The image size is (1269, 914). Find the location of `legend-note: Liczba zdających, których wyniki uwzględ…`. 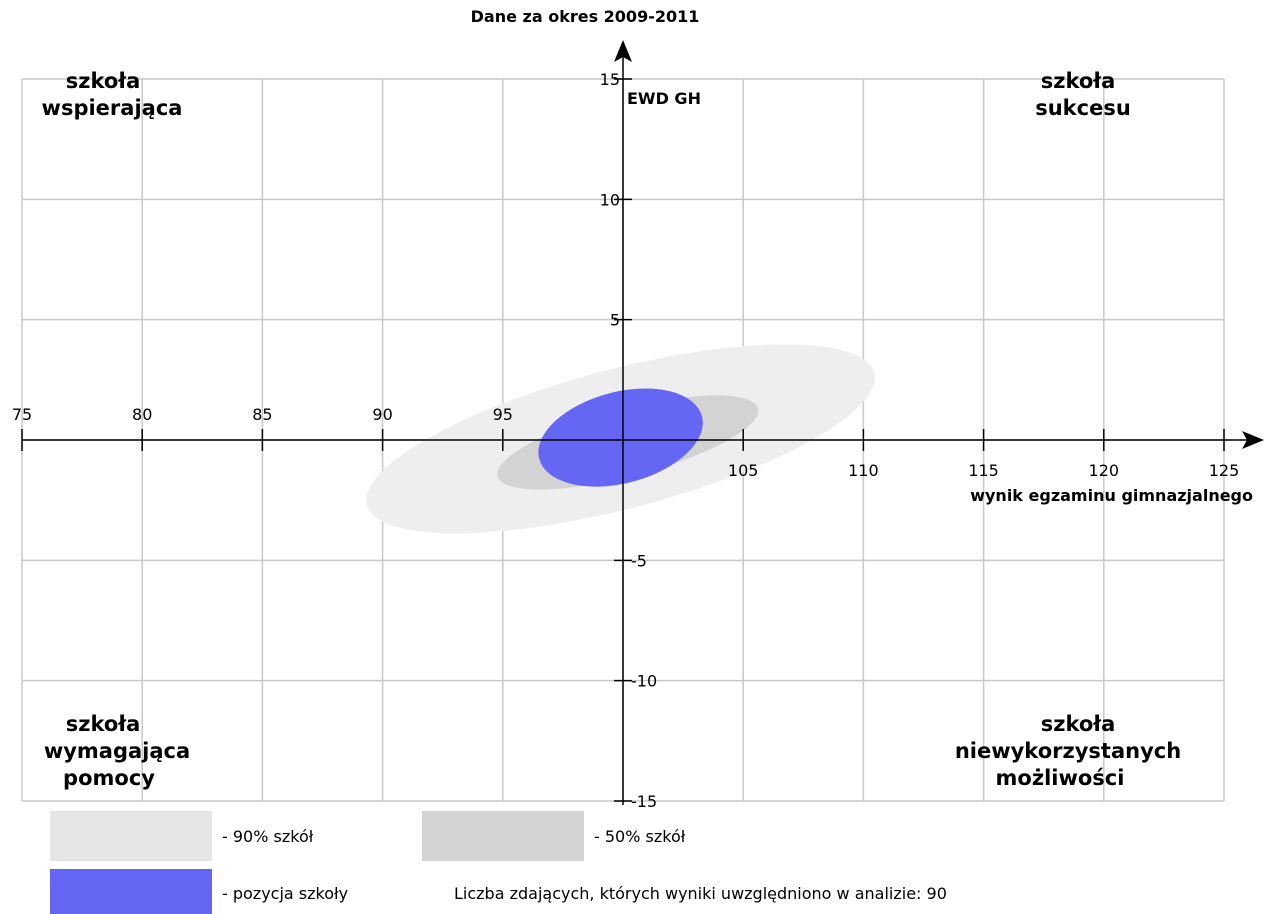

legend-note: Liczba zdających, których wyniki uwzględ… is located at coordinates (700, 893).